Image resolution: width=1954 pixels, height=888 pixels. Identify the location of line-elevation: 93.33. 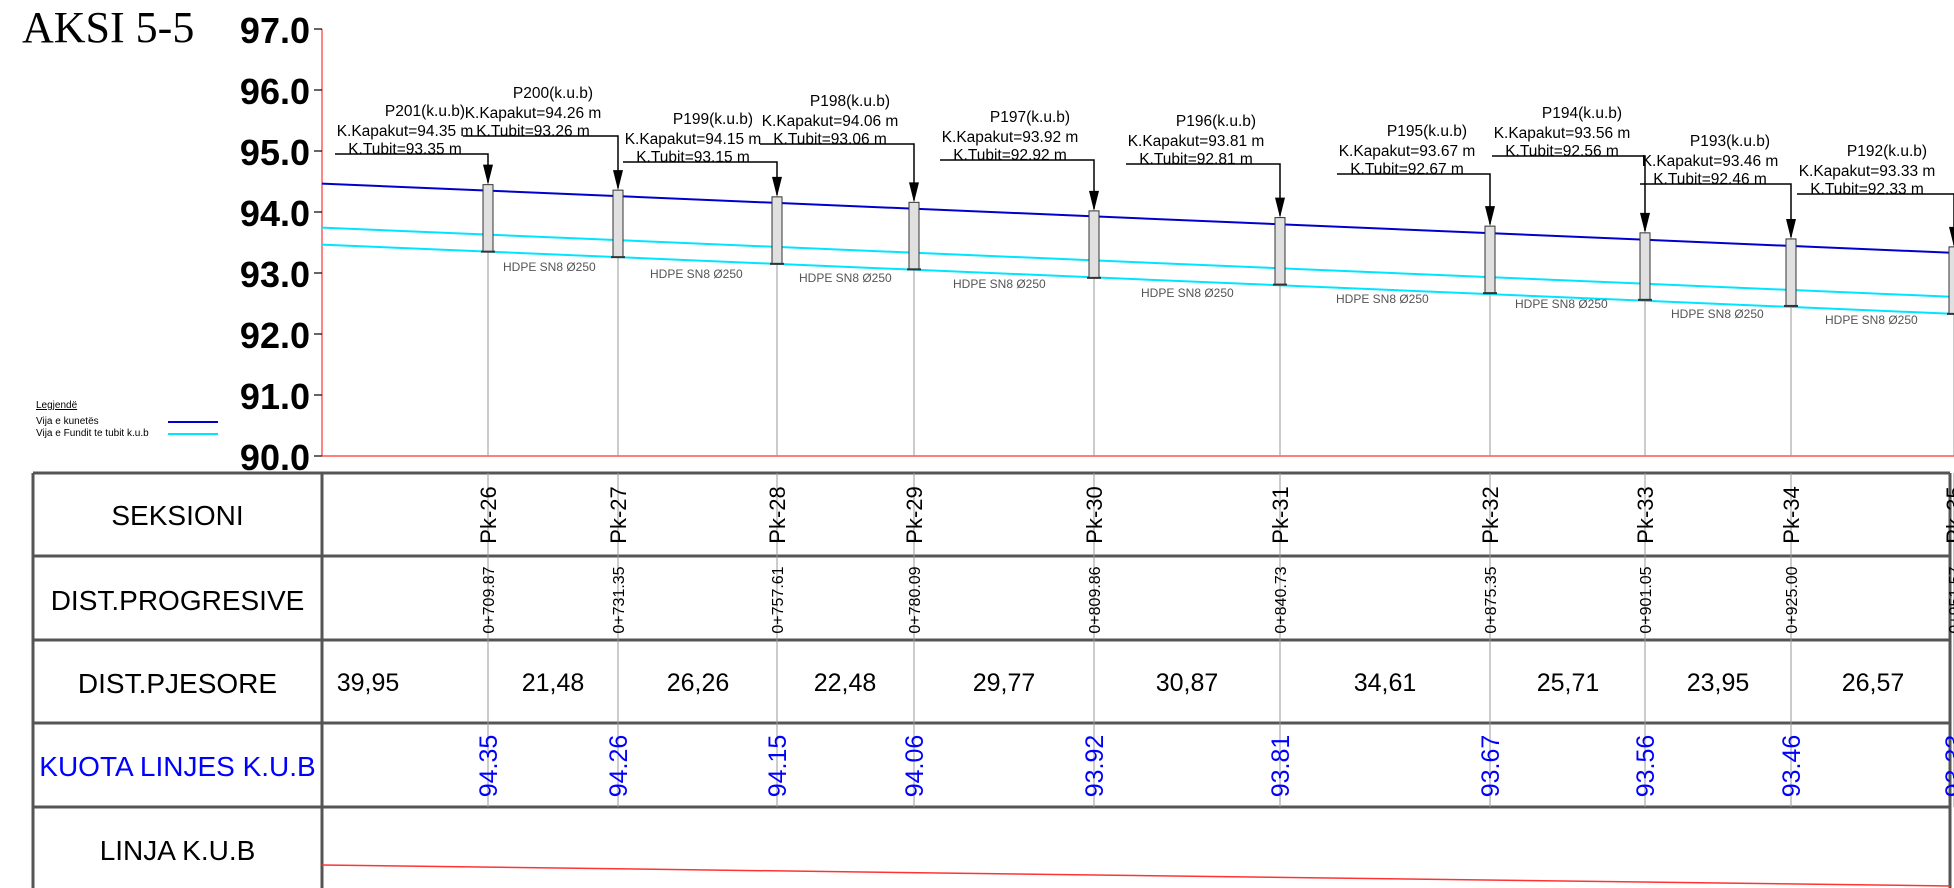
(1947, 766).